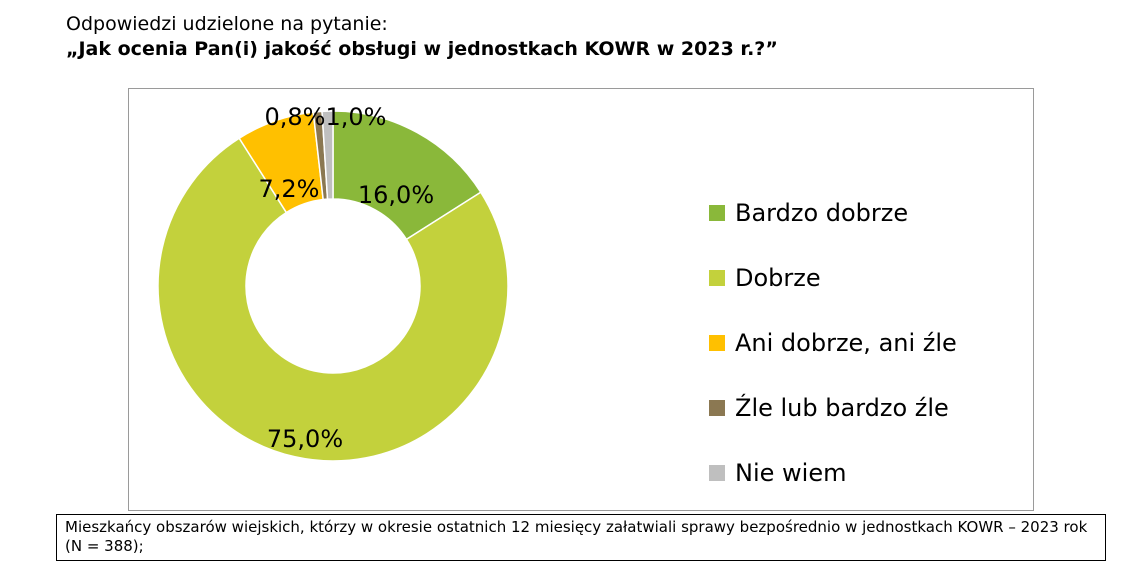 The height and width of the screenshot is (569, 1148). Describe the element at coordinates (833, 277) in the screenshot. I see `legend-item-2: Dobrze` at that location.